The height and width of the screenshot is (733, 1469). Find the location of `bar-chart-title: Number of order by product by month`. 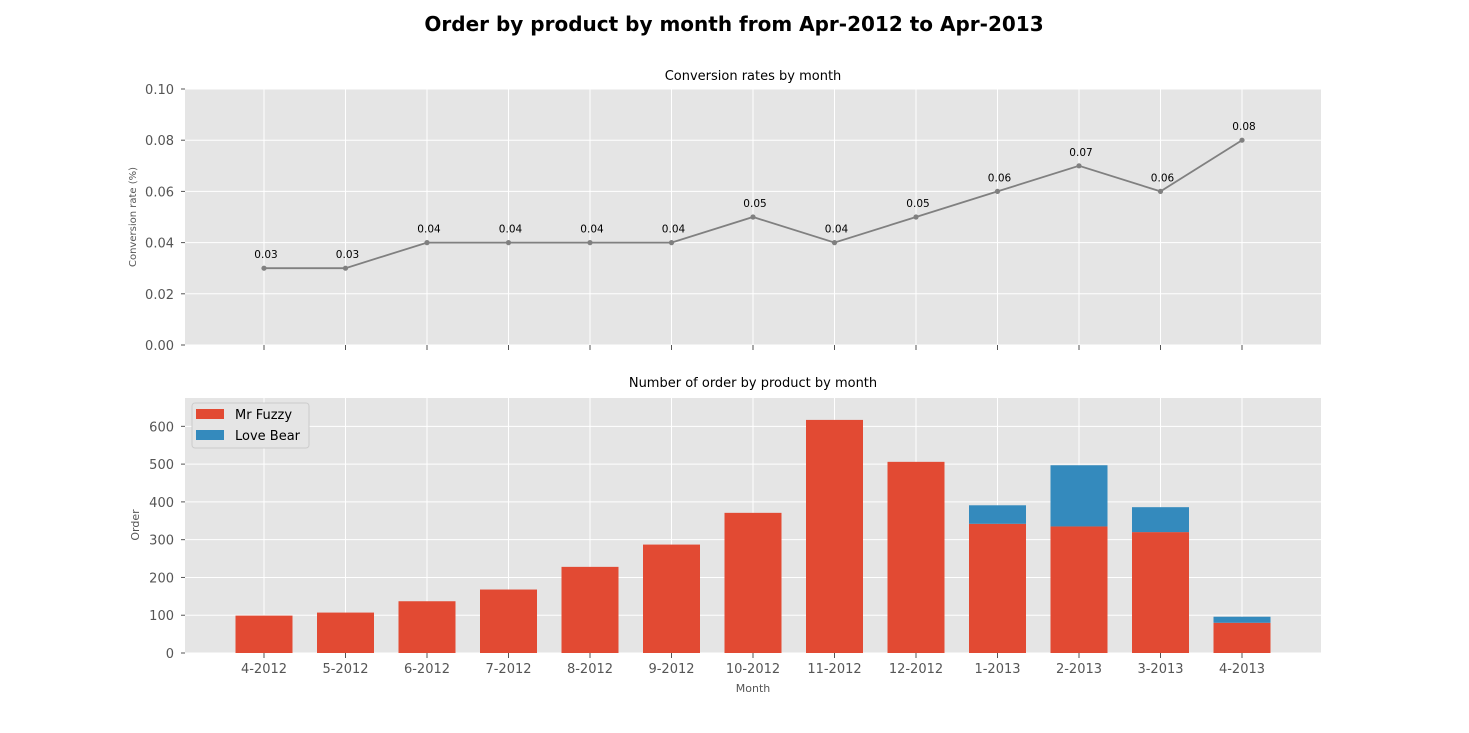

bar-chart-title: Number of order by product by month is located at coordinates (753, 383).